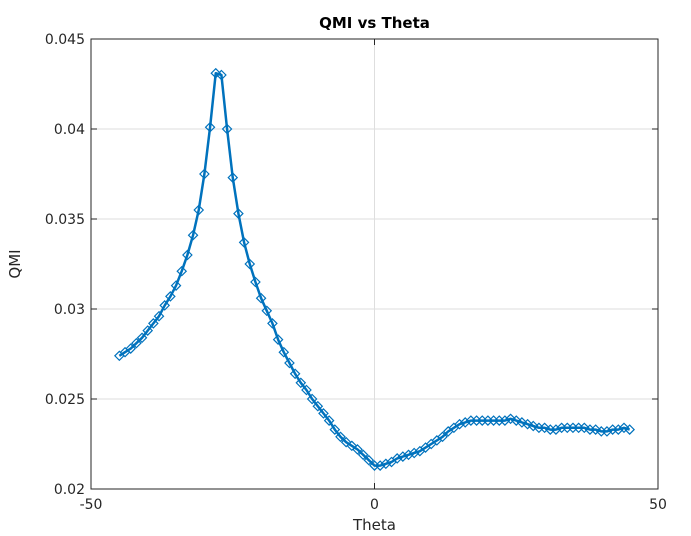  I want to click on y-tick-label: 0.04, so click(69, 130).